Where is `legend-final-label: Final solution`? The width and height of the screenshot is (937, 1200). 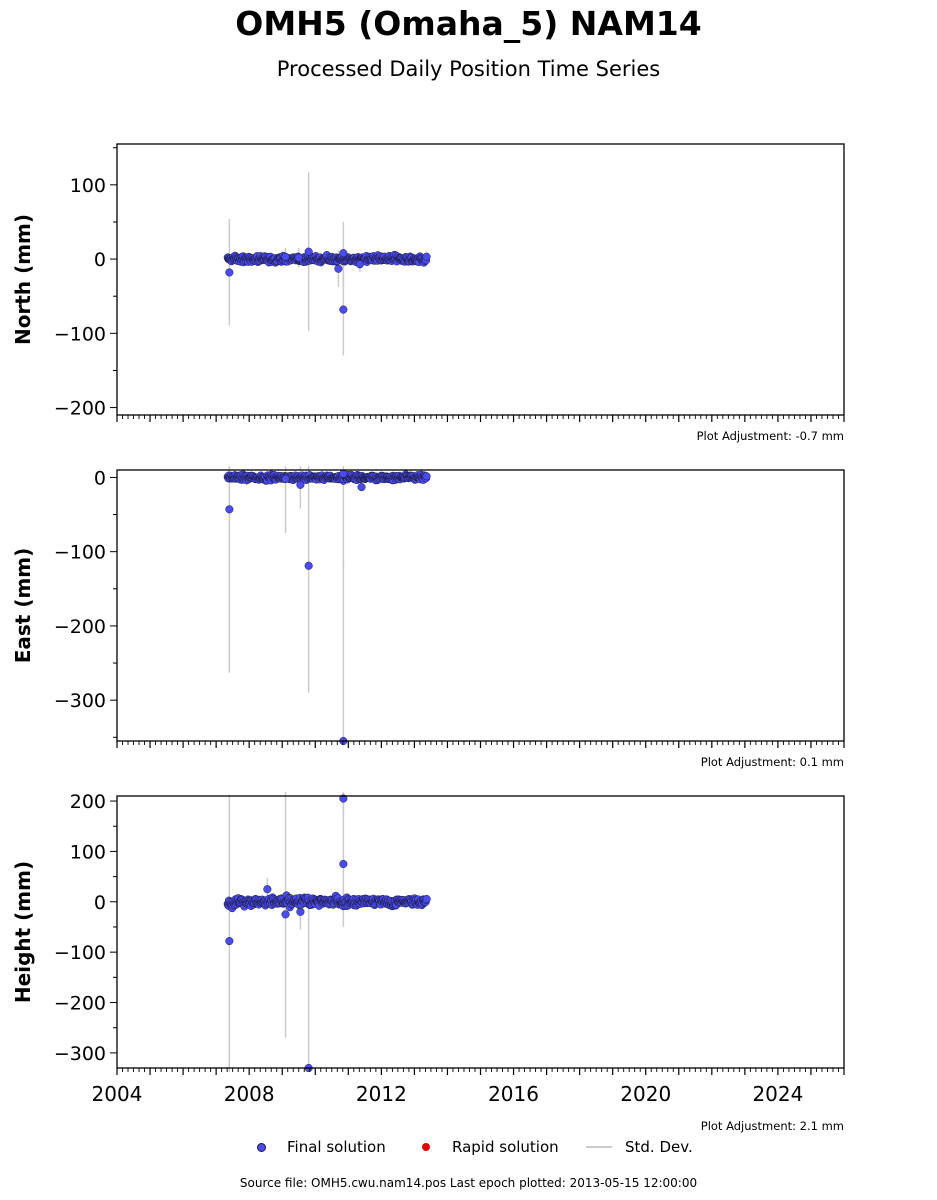
legend-final-label: Final solution is located at coordinates (336, 1147).